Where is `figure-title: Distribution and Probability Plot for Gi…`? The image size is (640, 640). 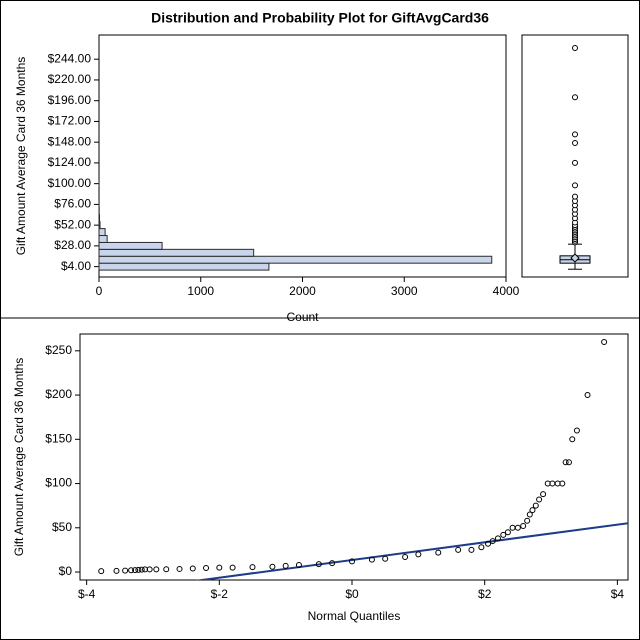 figure-title: Distribution and Probability Plot for Gi… is located at coordinates (320, 18).